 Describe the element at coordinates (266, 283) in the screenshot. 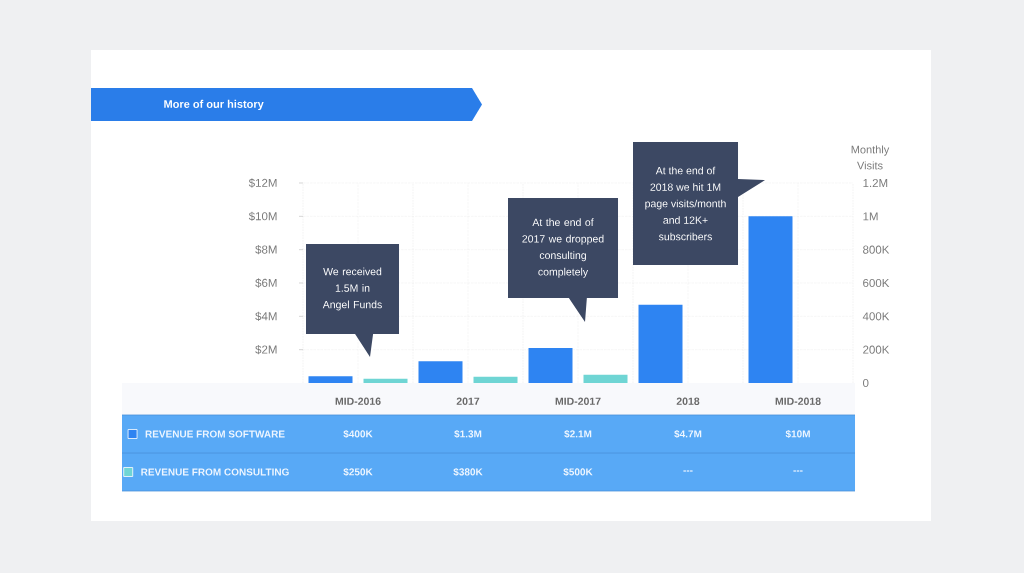

I see `y-tick-label: $6M` at that location.